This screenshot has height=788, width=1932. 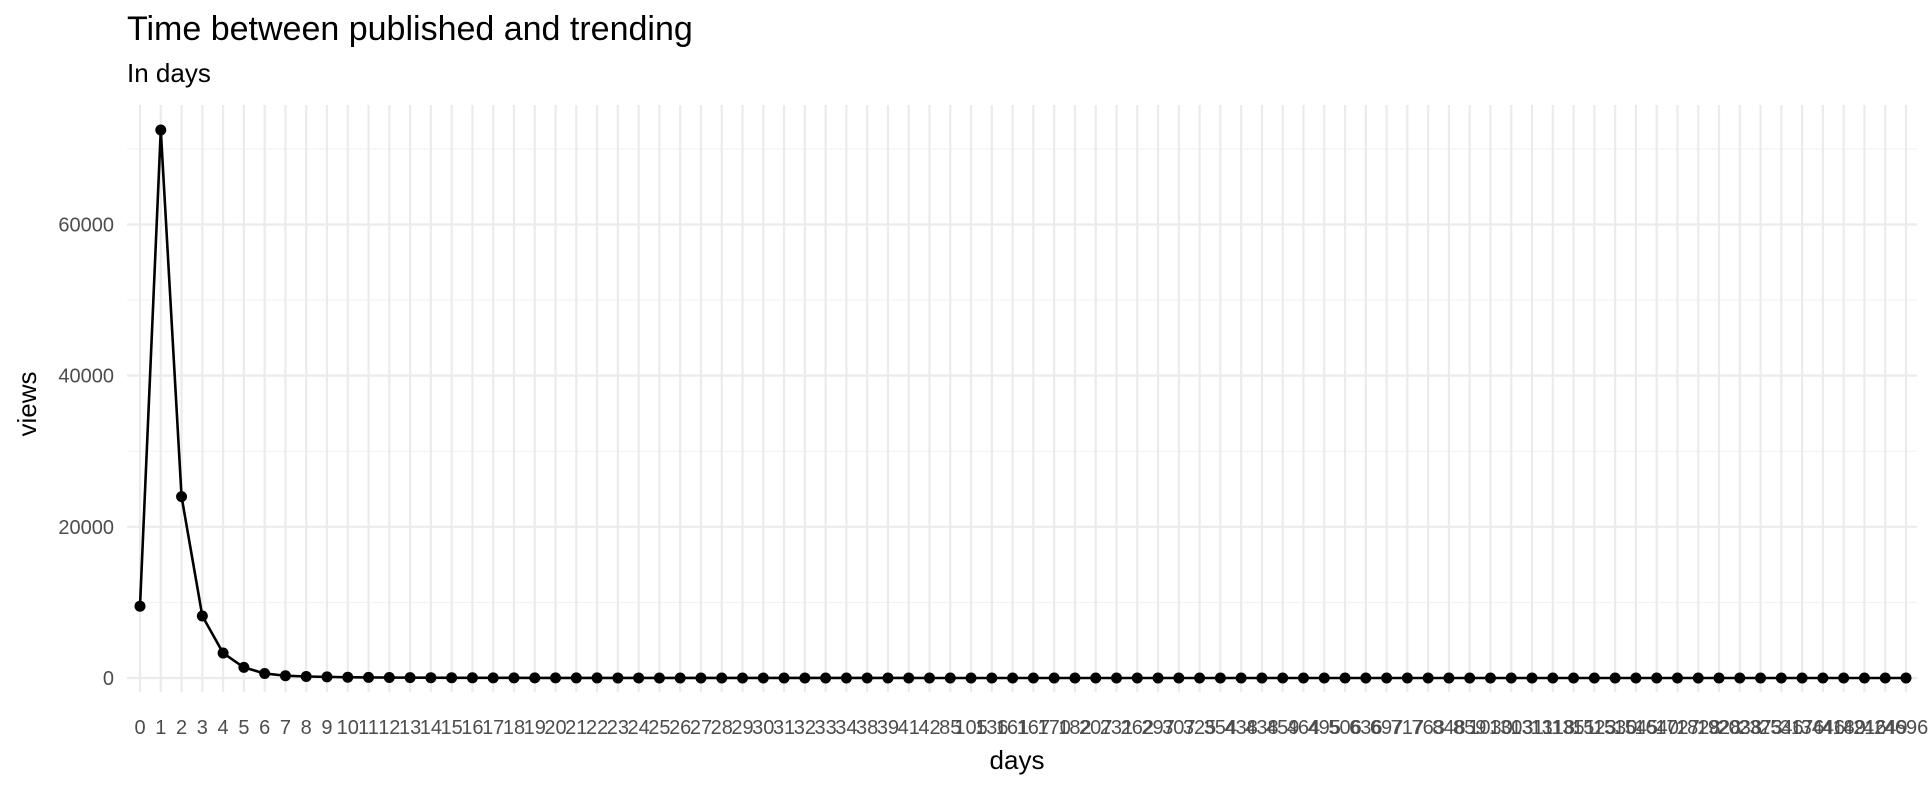 I want to click on x-tick-label: 13, so click(x=410, y=728).